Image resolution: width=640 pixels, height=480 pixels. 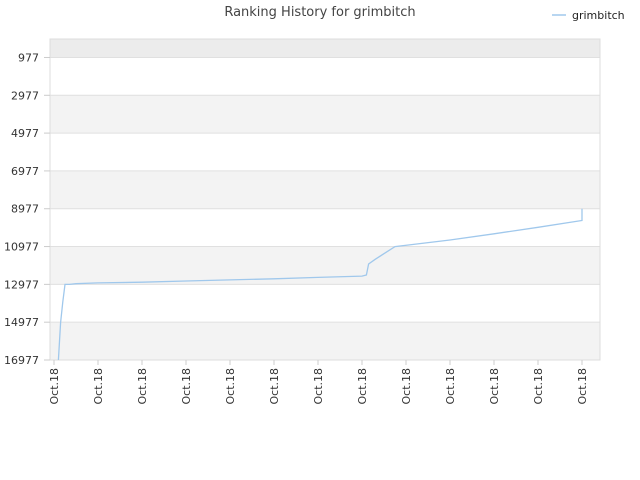 I want to click on y-tick-label: 16977, so click(x=21, y=360).